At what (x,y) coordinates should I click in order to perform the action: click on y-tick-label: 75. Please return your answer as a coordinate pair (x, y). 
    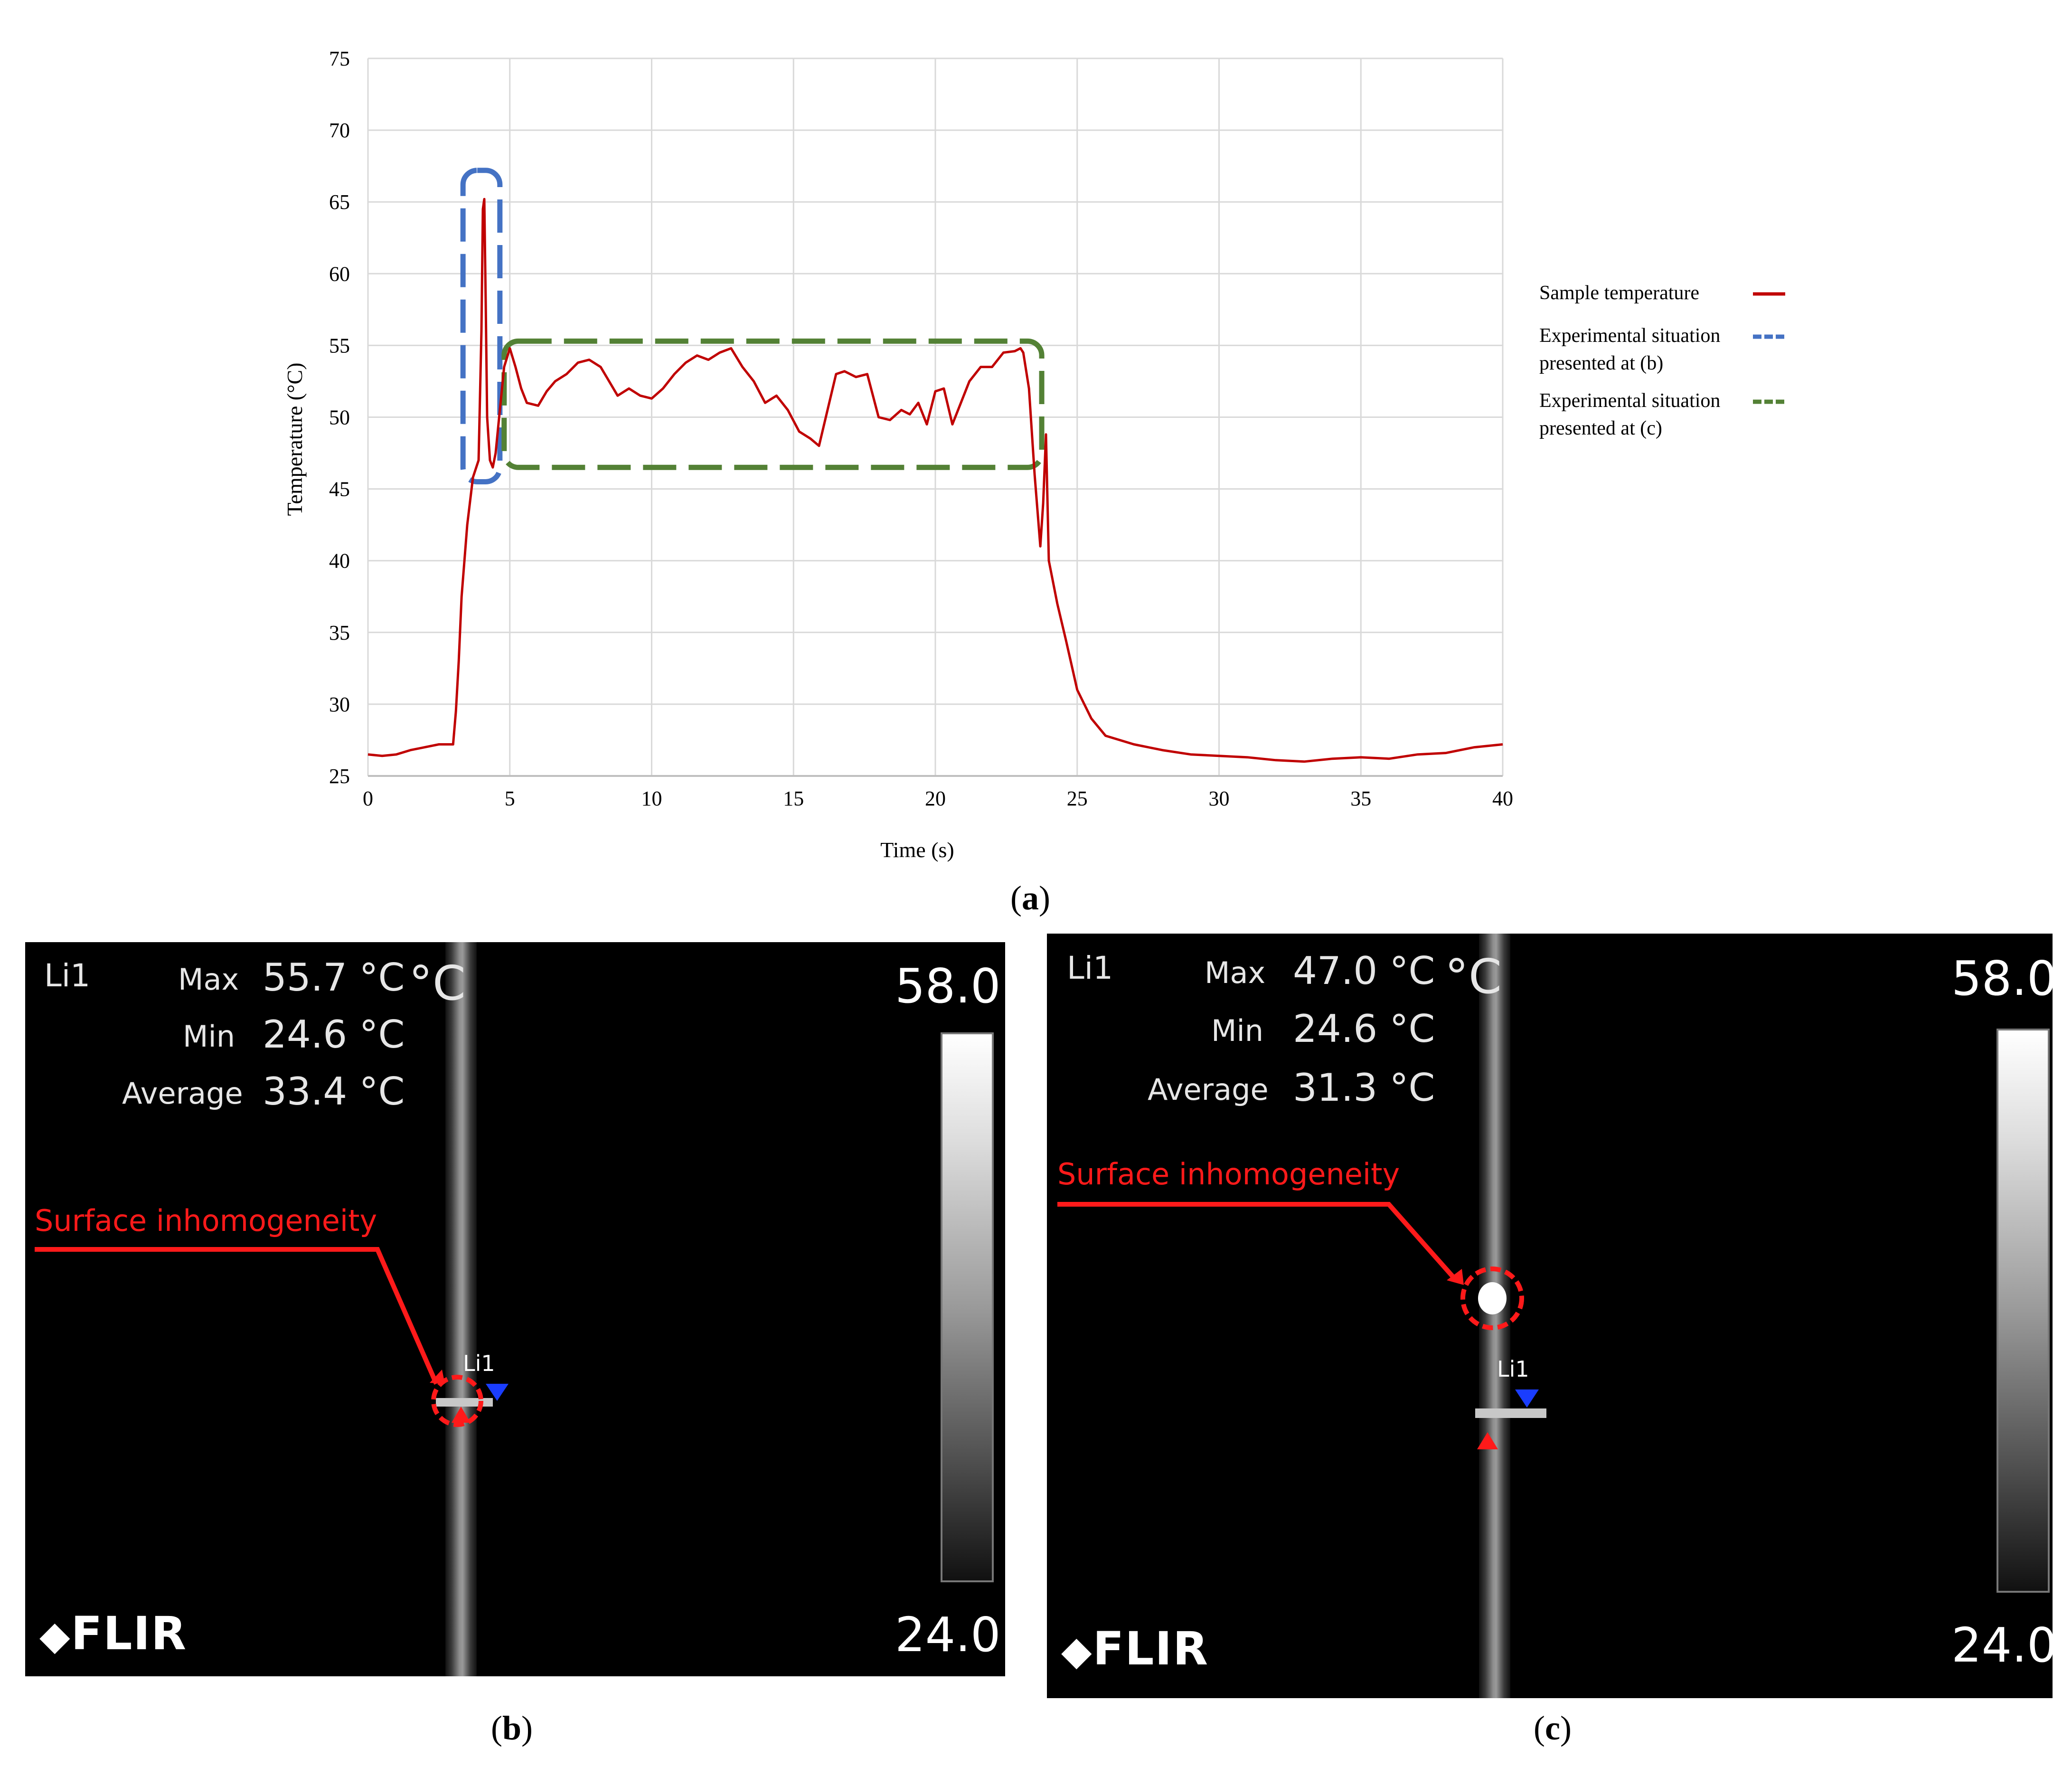
    Looking at the image, I should click on (339, 58).